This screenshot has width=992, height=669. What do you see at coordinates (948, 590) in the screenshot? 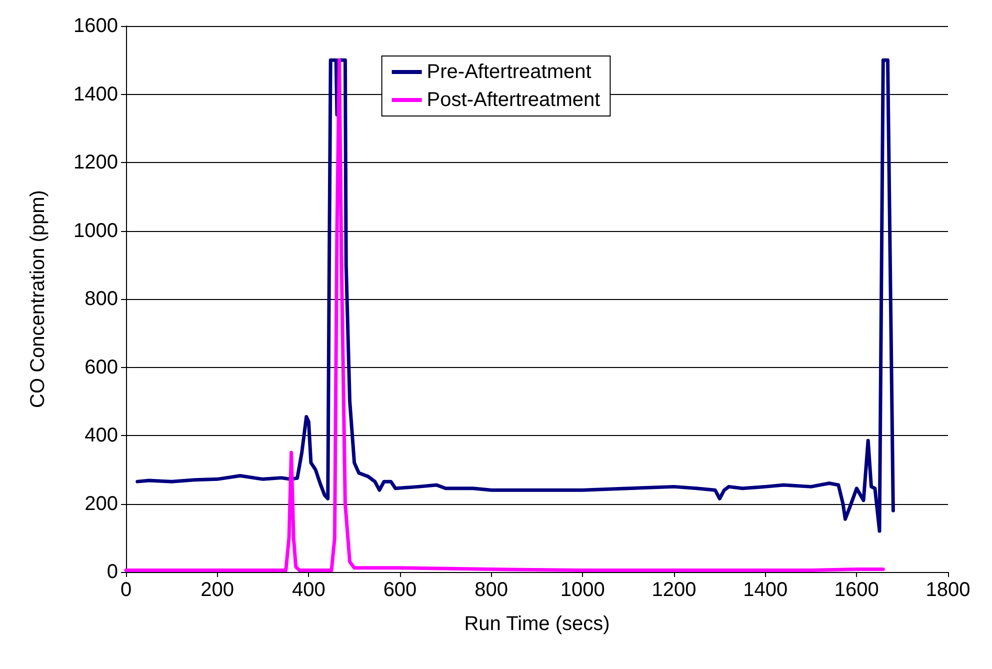
I see `x-tick-label: 1800` at bounding box center [948, 590].